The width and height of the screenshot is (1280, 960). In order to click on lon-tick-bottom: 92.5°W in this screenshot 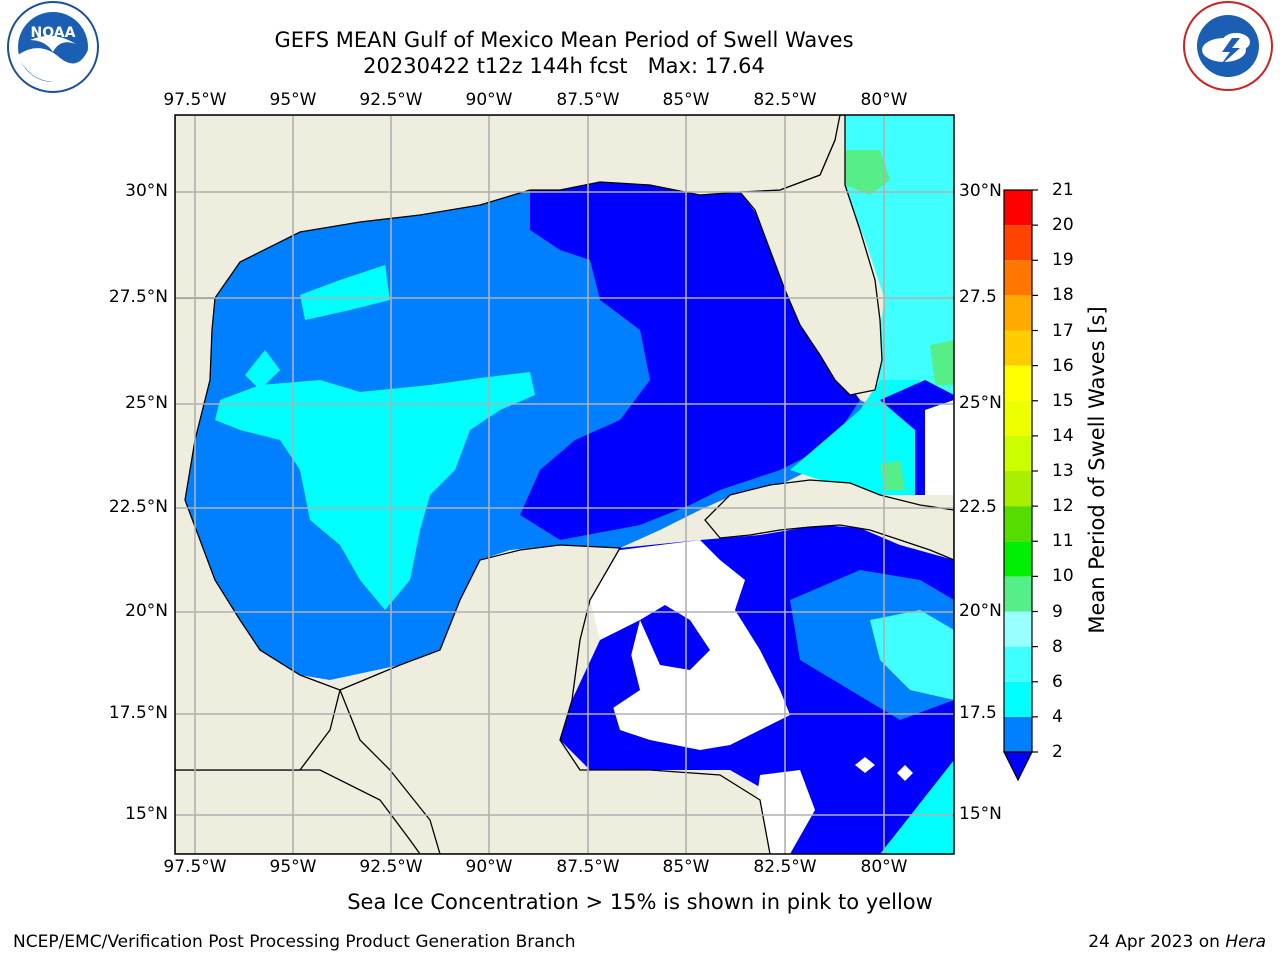, I will do `click(391, 867)`.